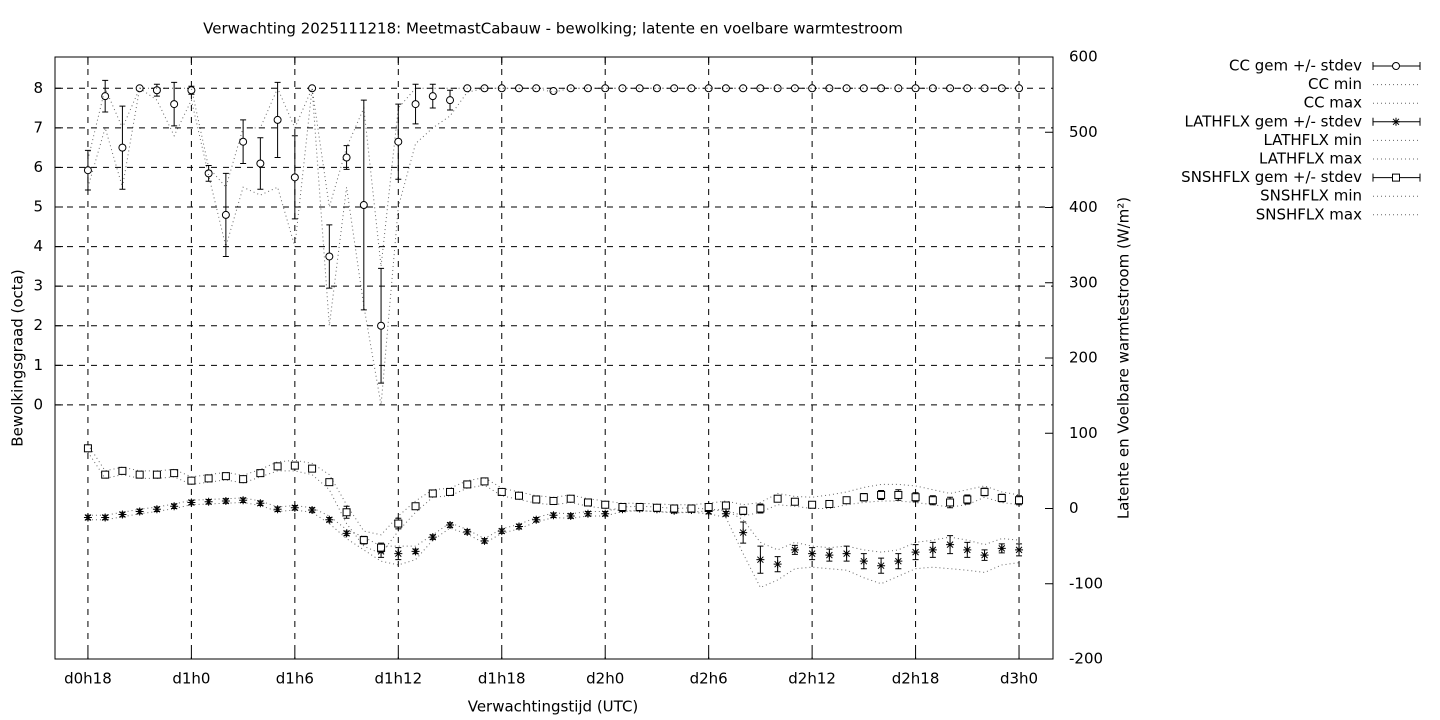 This screenshot has width=1440, height=720. Describe the element at coordinates (1271, 177) in the screenshot. I see `legend-label: SNSHFLX gem +/- stdev` at that location.